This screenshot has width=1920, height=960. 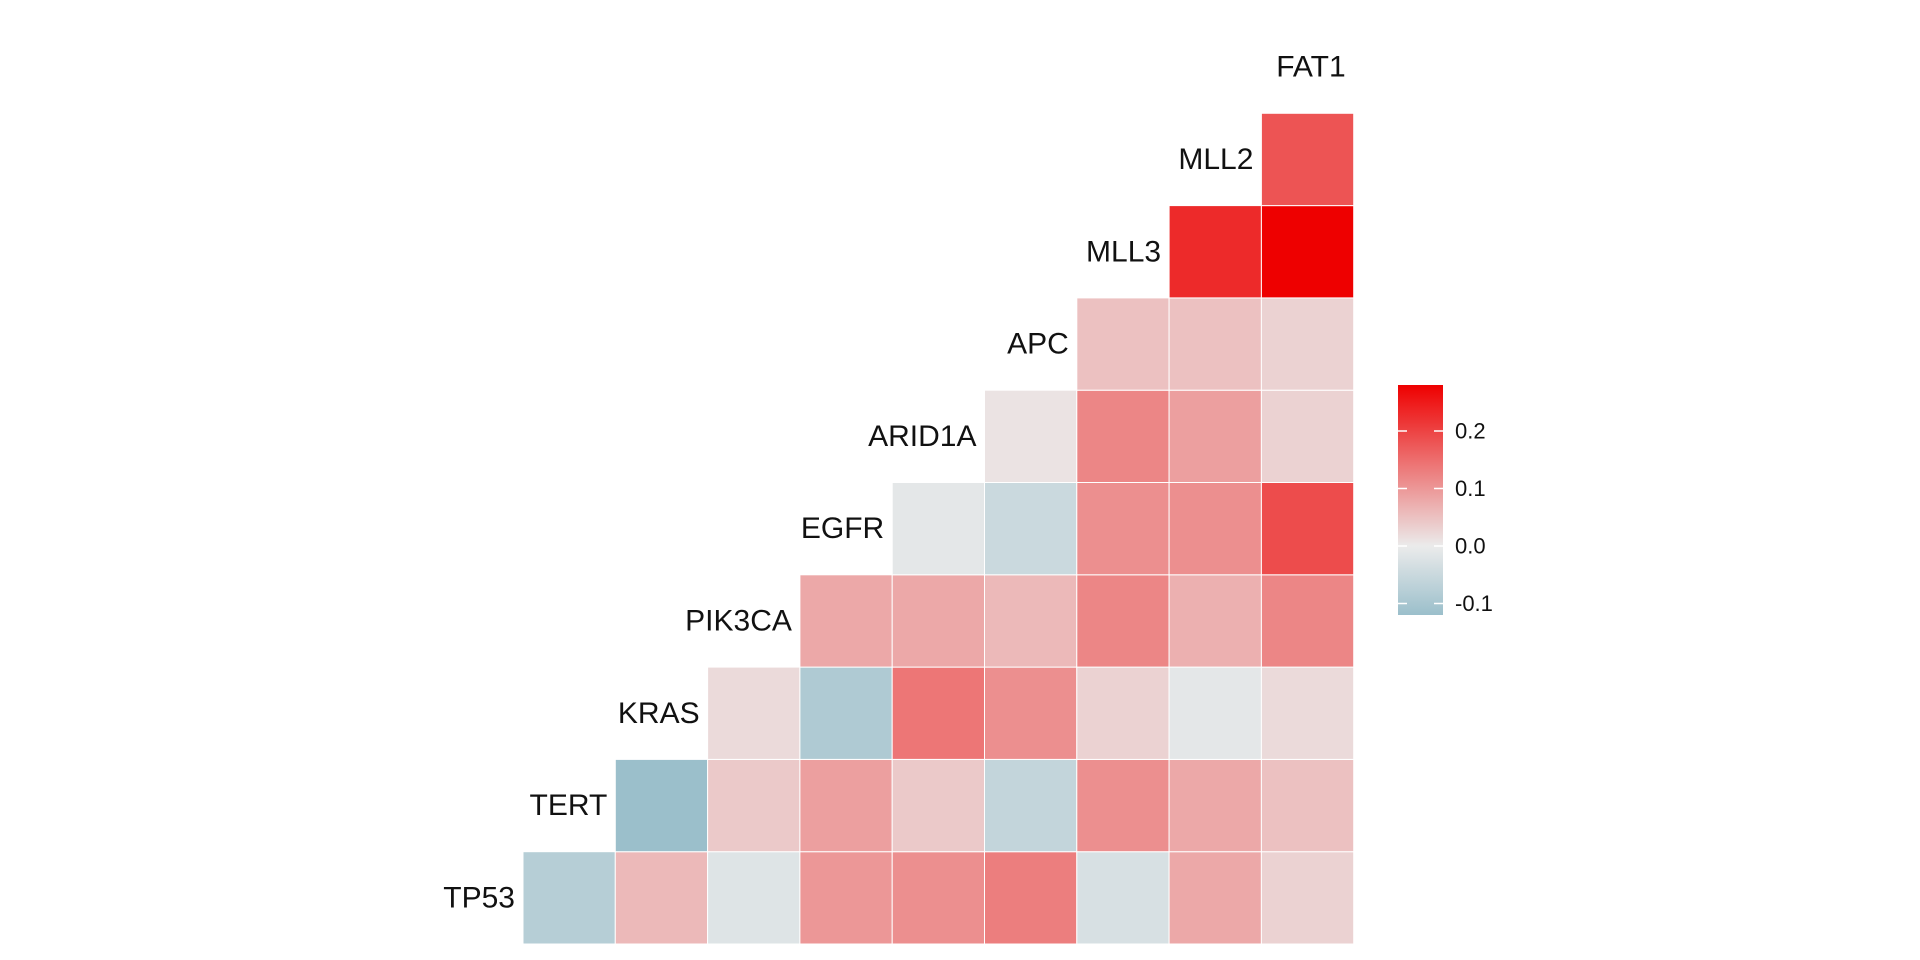 What do you see at coordinates (1445, 517) in the screenshot?
I see `legend-ticks: 0.2 0.1 0.0 -0.1` at bounding box center [1445, 517].